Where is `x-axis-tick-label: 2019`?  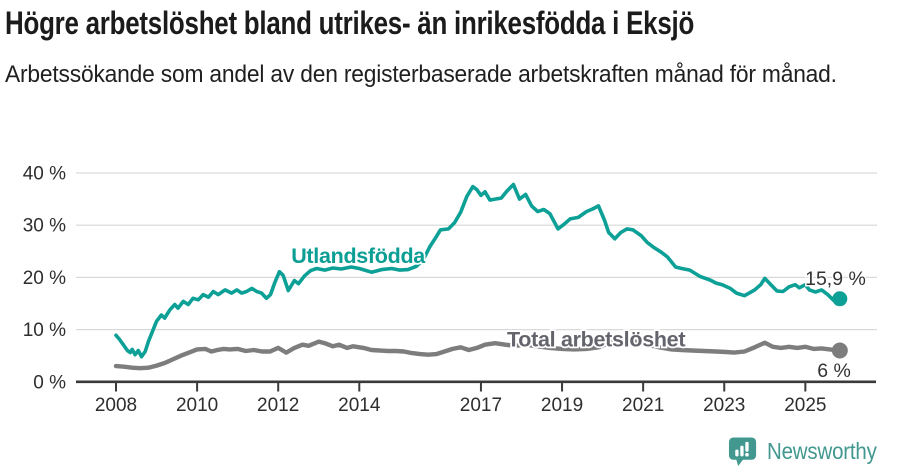
x-axis-tick-label: 2019 is located at coordinates (562, 405).